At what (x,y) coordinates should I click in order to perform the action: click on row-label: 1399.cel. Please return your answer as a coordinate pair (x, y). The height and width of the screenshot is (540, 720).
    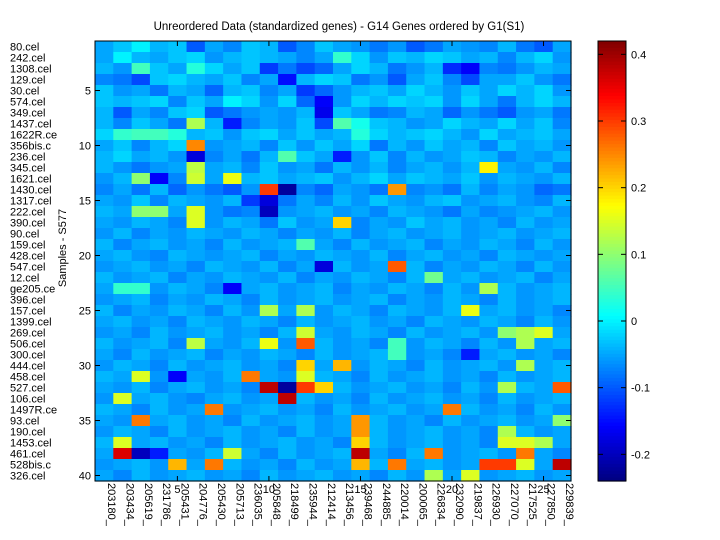
    Looking at the image, I should click on (31, 323).